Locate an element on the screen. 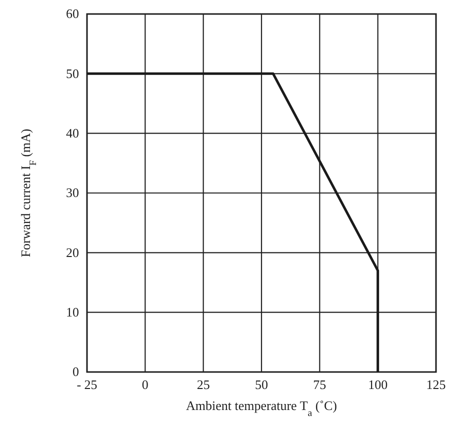  y-tick-label: 0 is located at coordinates (75, 372).